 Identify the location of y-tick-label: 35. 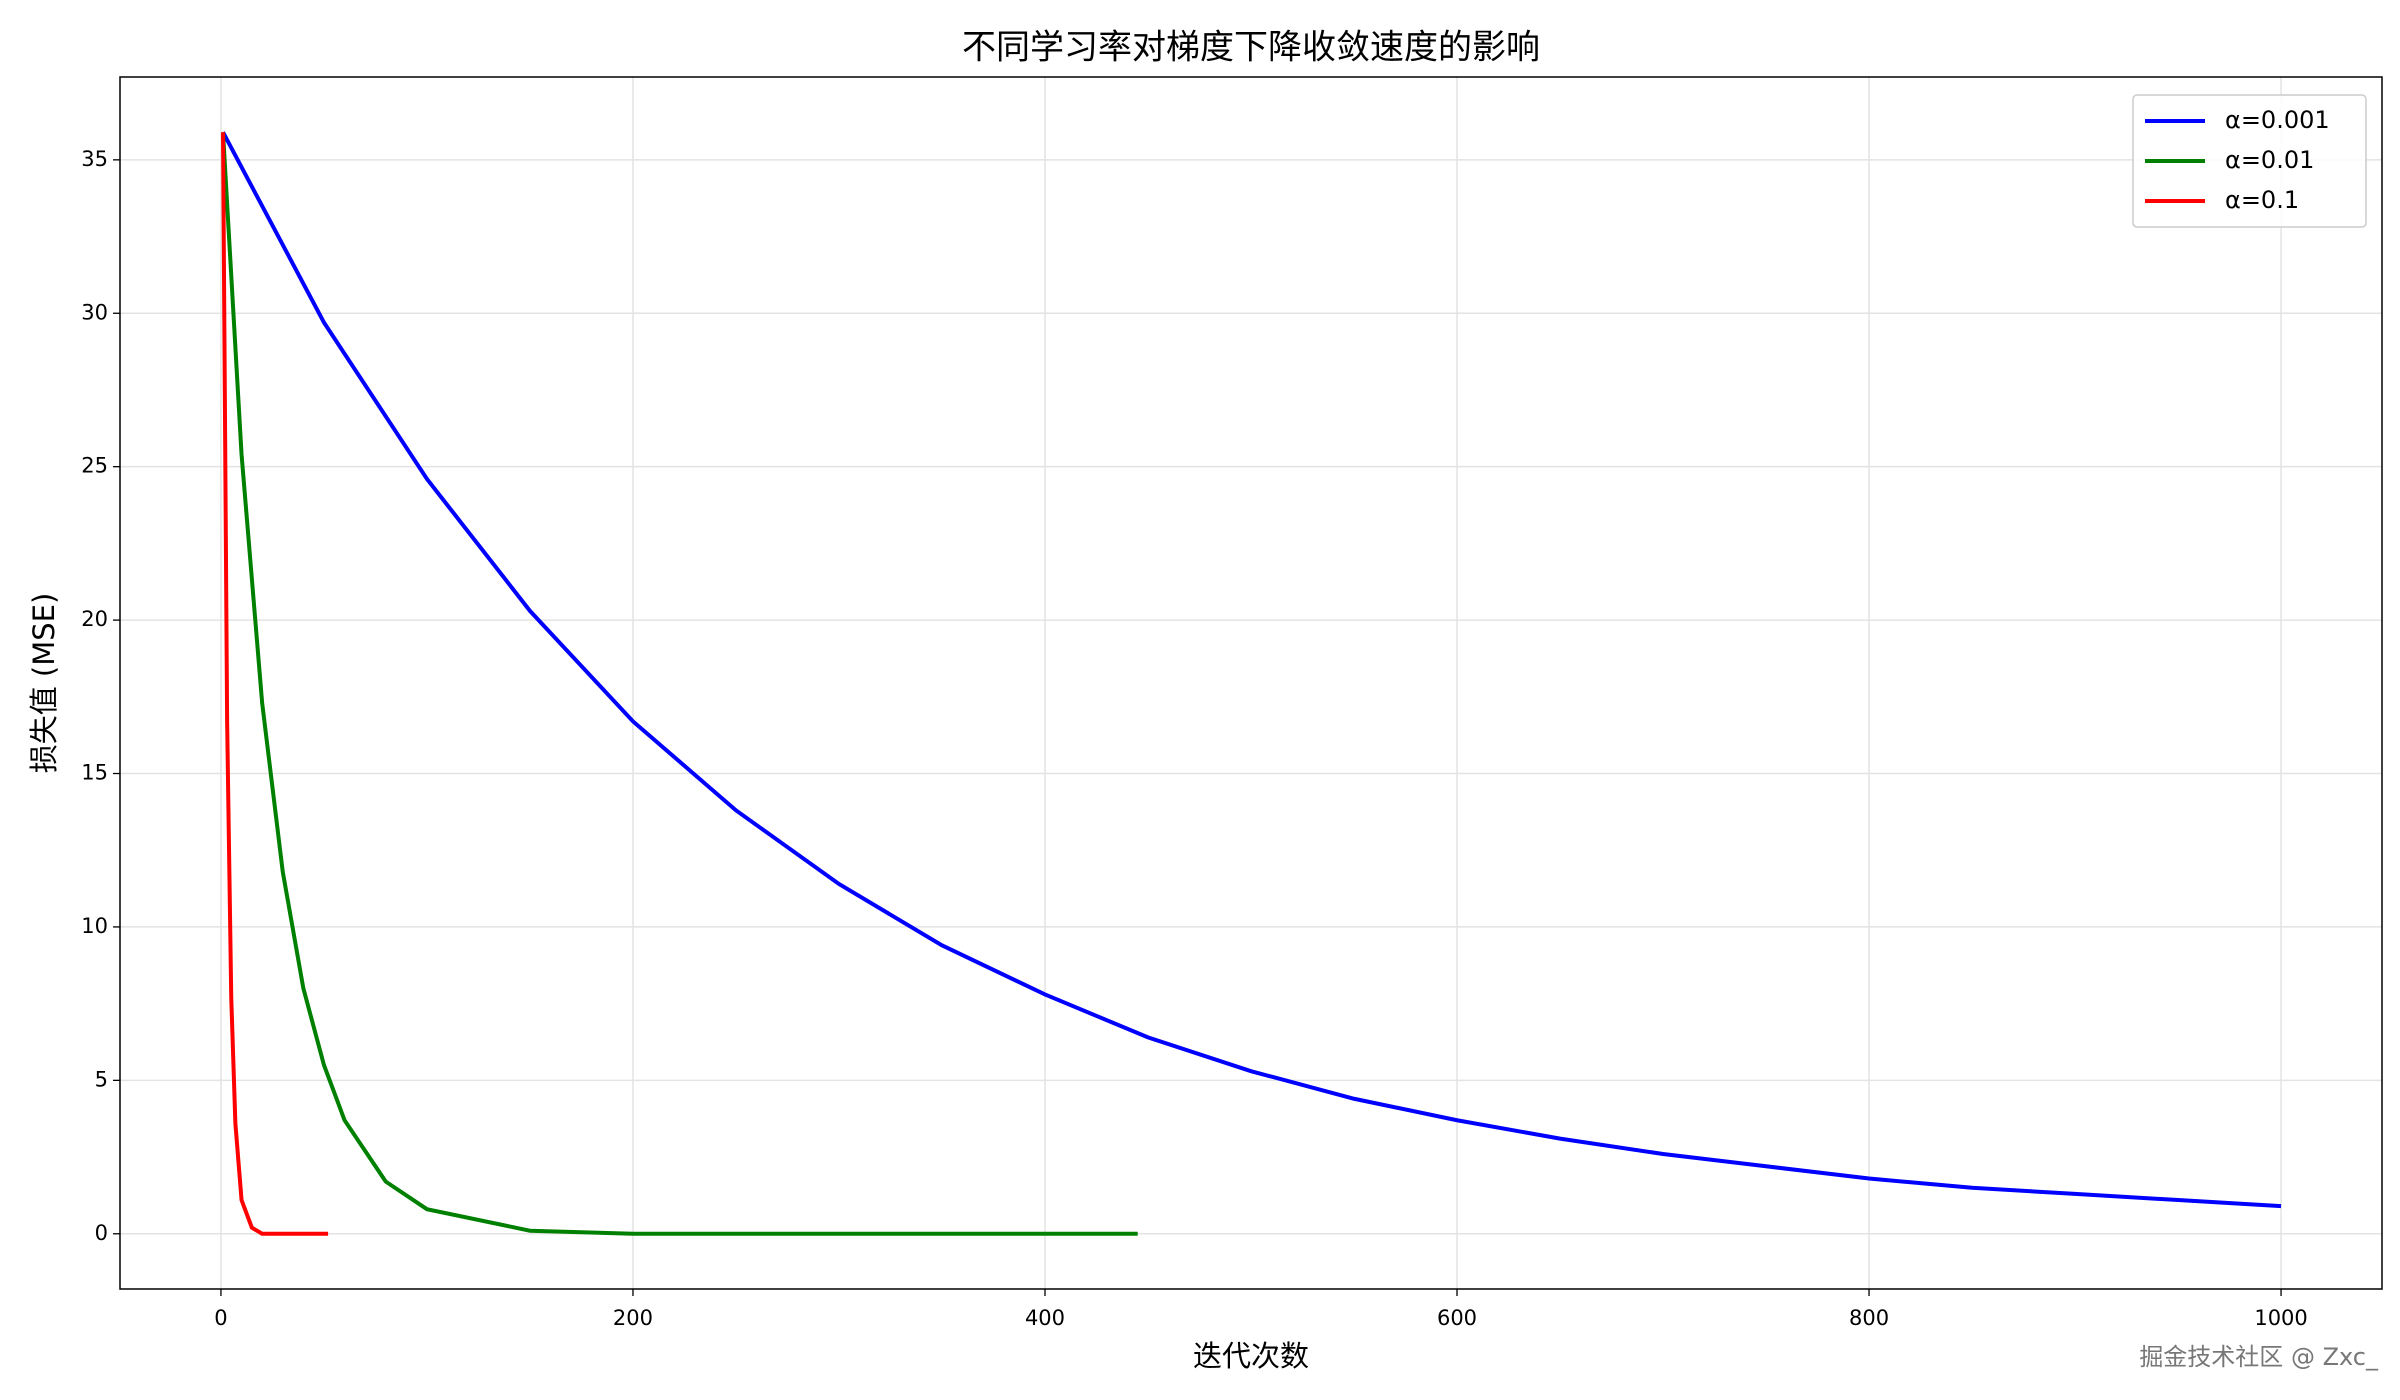
(94, 159).